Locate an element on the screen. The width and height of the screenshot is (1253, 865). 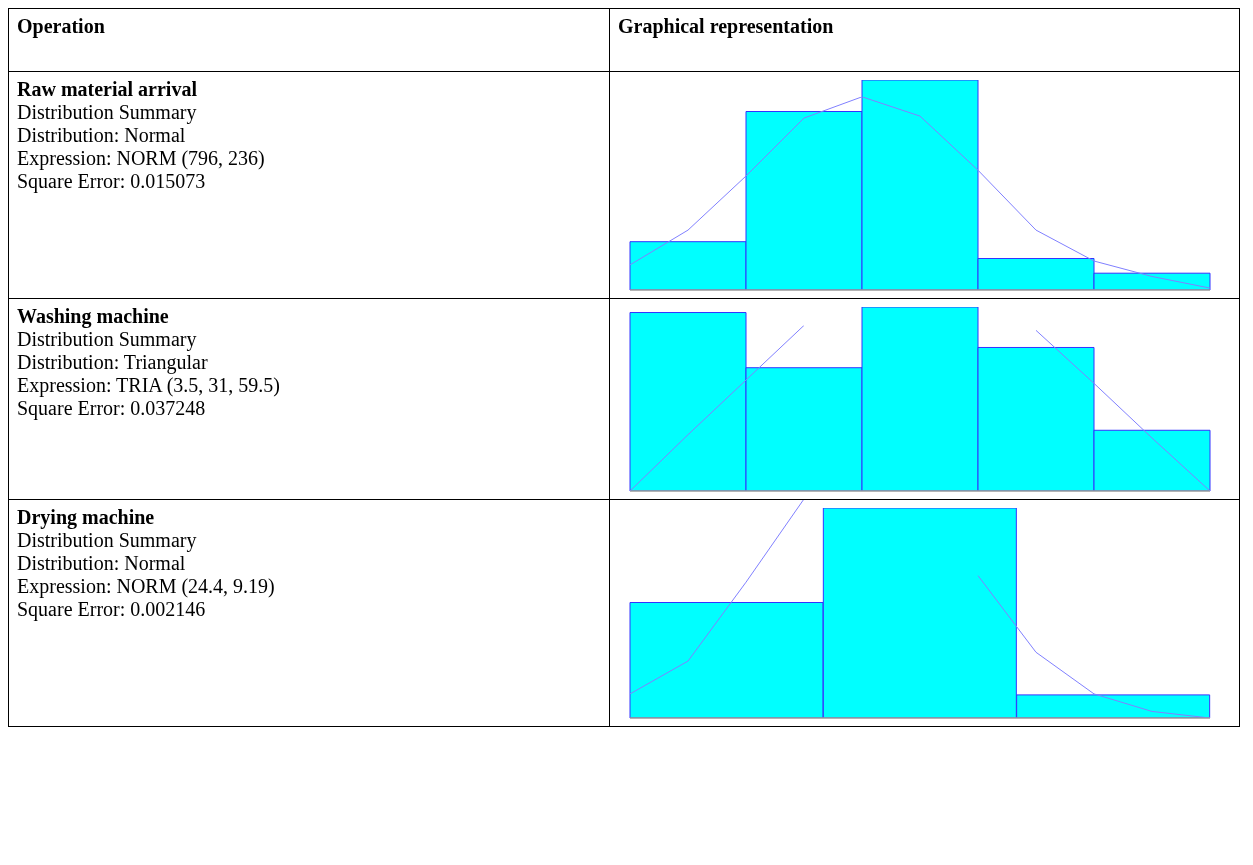
text: Operation is located at coordinates (61, 26).